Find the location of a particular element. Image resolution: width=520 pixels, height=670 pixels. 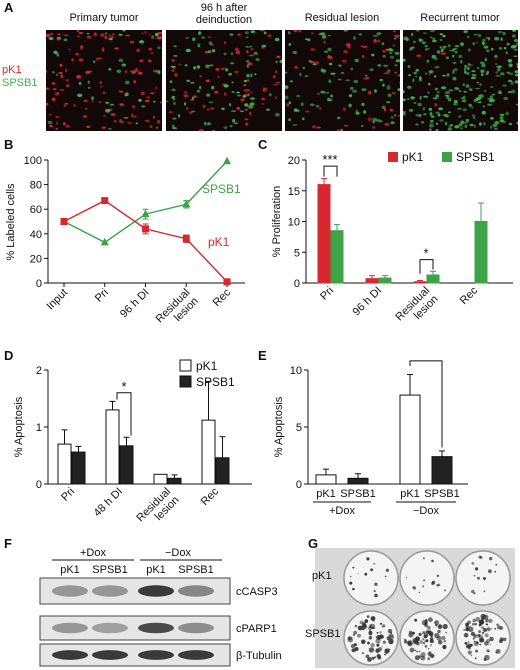

bar-SPSB1 is located at coordinates (174, 481).